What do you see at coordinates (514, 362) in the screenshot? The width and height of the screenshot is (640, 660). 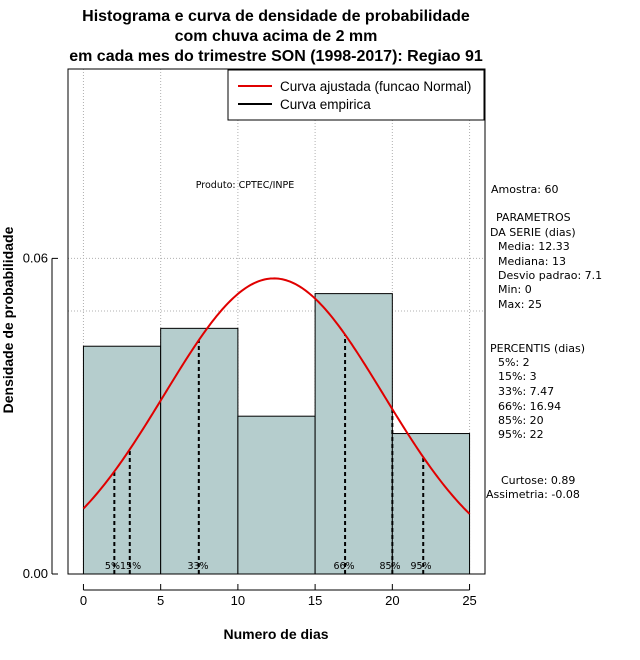 I see `percentile-5: 5%: 2` at bounding box center [514, 362].